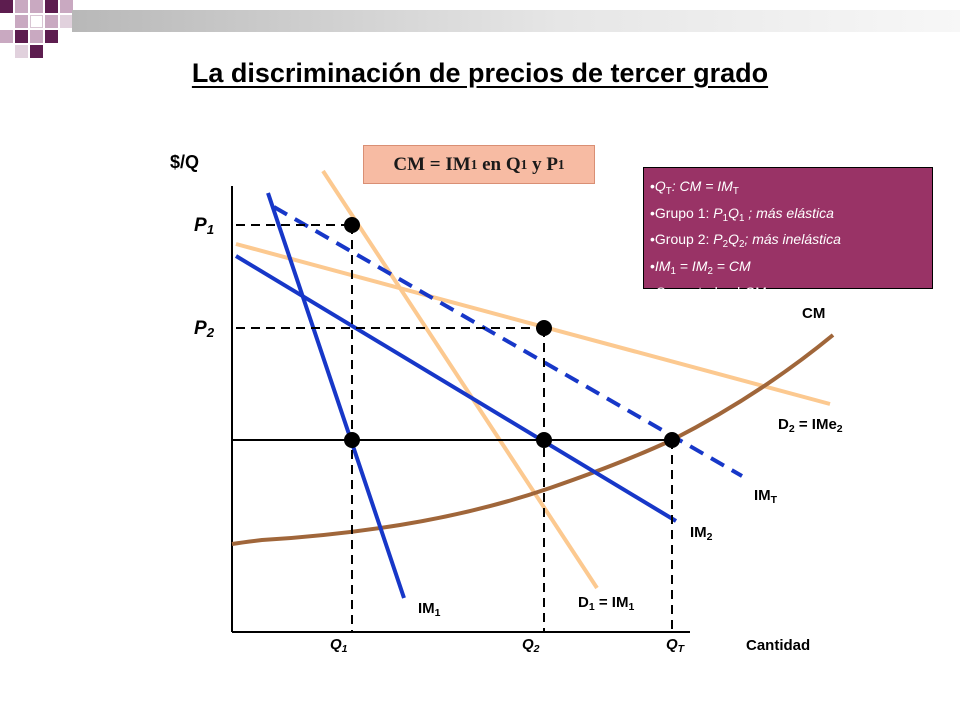 This screenshot has width=960, height=720. What do you see at coordinates (429, 609) in the screenshot?
I see `curve-label-im1: IM1` at bounding box center [429, 609].